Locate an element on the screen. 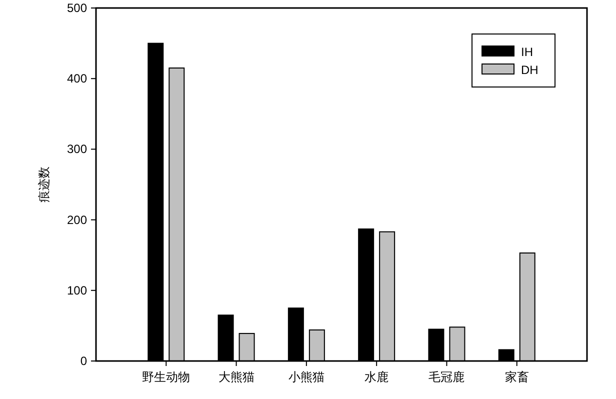  x-tick-label: 家畜 is located at coordinates (516, 377).